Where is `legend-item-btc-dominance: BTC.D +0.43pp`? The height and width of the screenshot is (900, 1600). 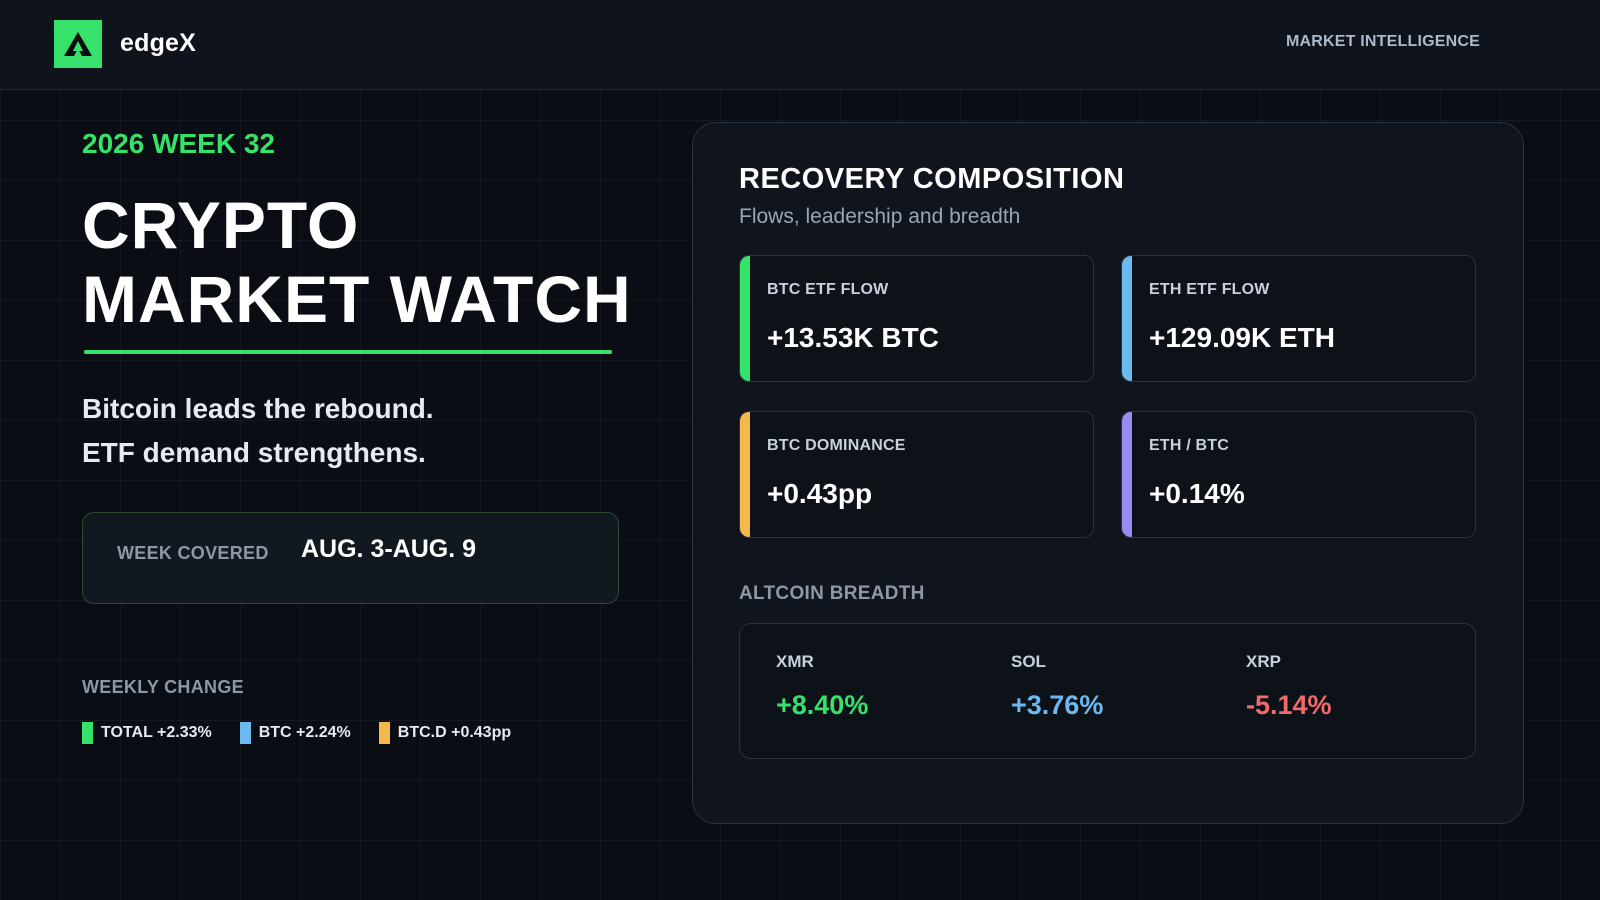 legend-item-btc-dominance: BTC.D +0.43pp is located at coordinates (445, 733).